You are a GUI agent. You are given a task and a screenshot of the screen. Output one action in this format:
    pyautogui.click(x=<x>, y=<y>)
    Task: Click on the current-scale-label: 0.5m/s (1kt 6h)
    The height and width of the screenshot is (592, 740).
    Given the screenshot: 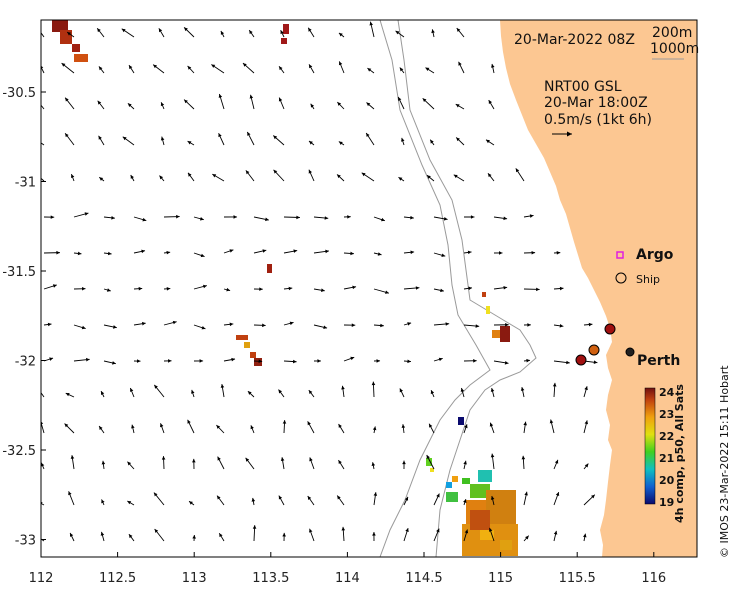 What is the action you would take?
    pyautogui.click(x=598, y=120)
    